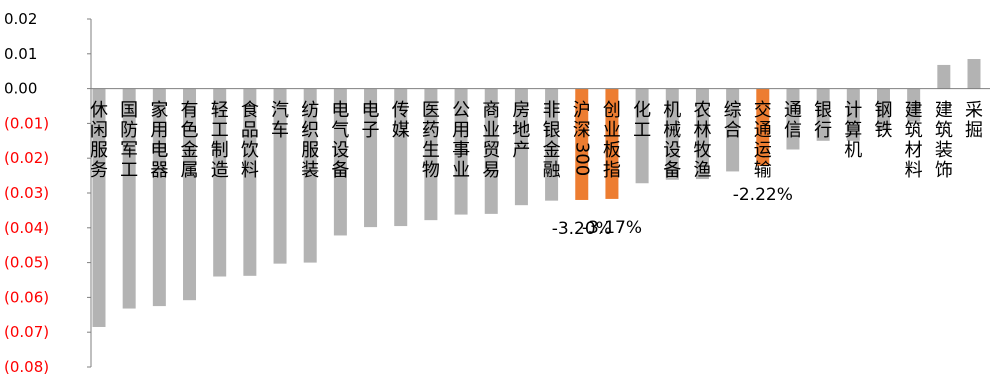 The width and height of the screenshot is (993, 382). I want to click on svg-text: 电, so click(159, 150).